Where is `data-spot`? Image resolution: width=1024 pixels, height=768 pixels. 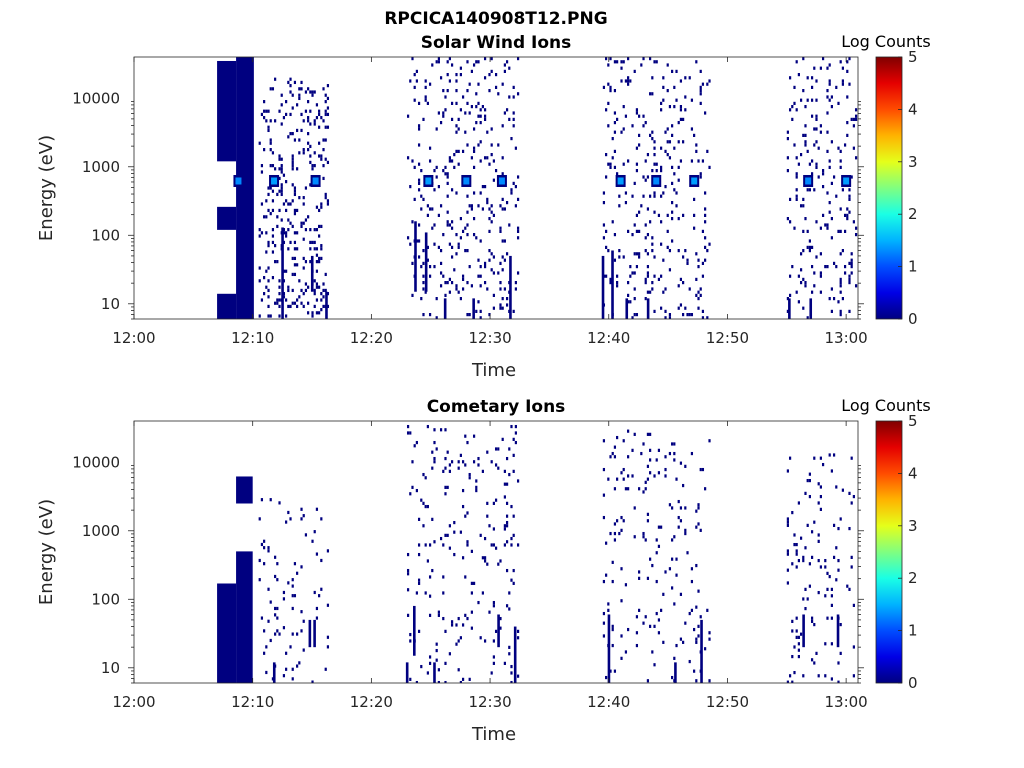 data-spot is located at coordinates (656, 181).